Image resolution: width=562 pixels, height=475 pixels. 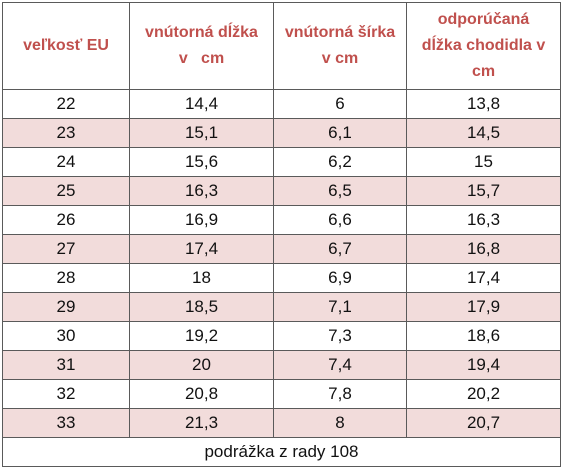 I want to click on cell-foot-length: 16,3, so click(x=483, y=220).